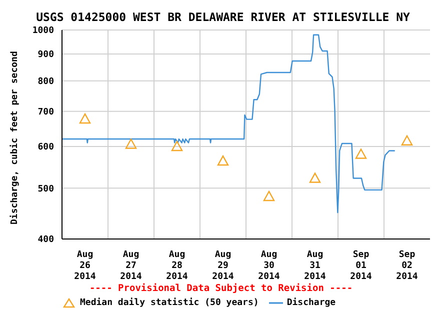  Describe the element at coordinates (46, 82) in the screenshot. I see `y-tick-label: 800` at that location.